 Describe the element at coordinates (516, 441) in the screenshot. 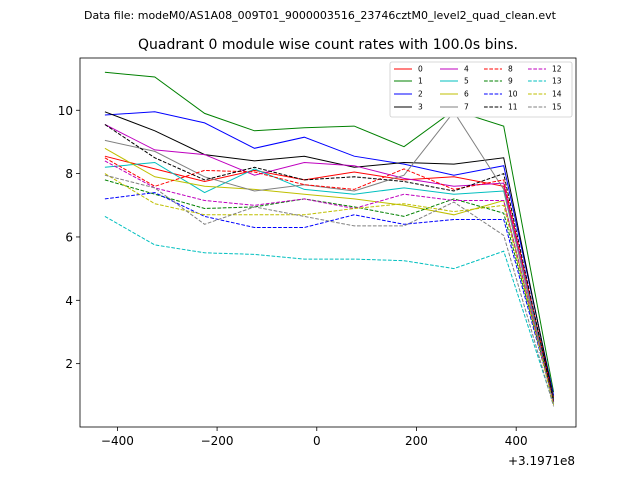

I see `x-tick-label: 400` at that location.